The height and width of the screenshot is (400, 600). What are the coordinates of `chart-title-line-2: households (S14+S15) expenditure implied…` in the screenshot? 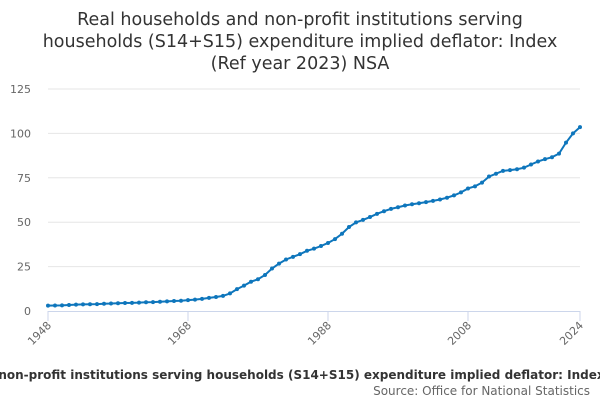 It's located at (300, 42).